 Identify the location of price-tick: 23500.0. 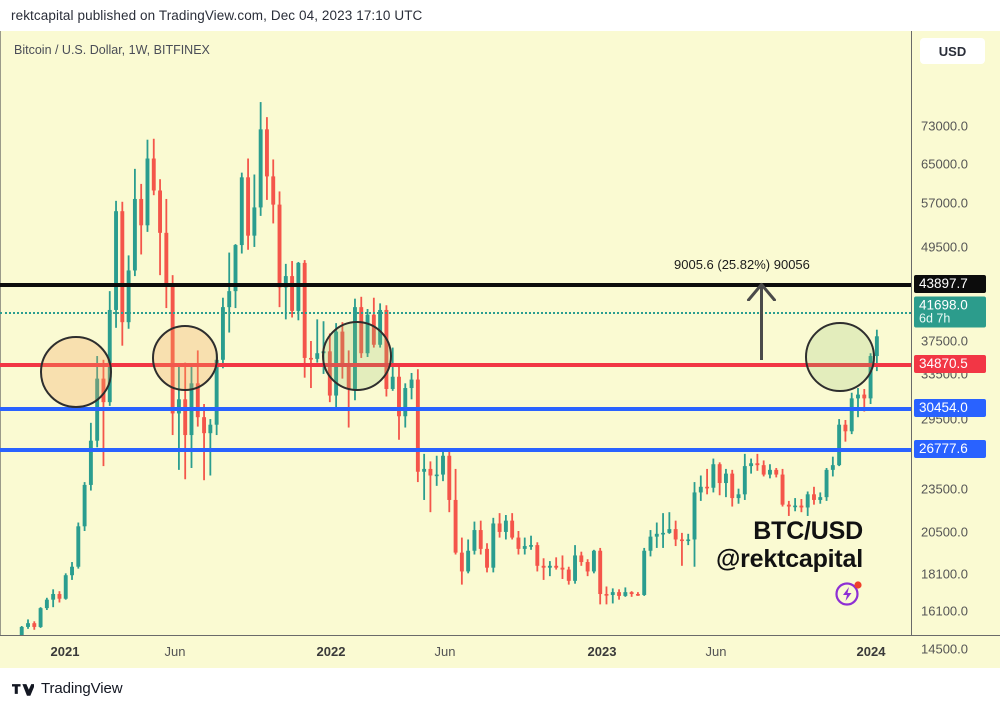
(944, 489).